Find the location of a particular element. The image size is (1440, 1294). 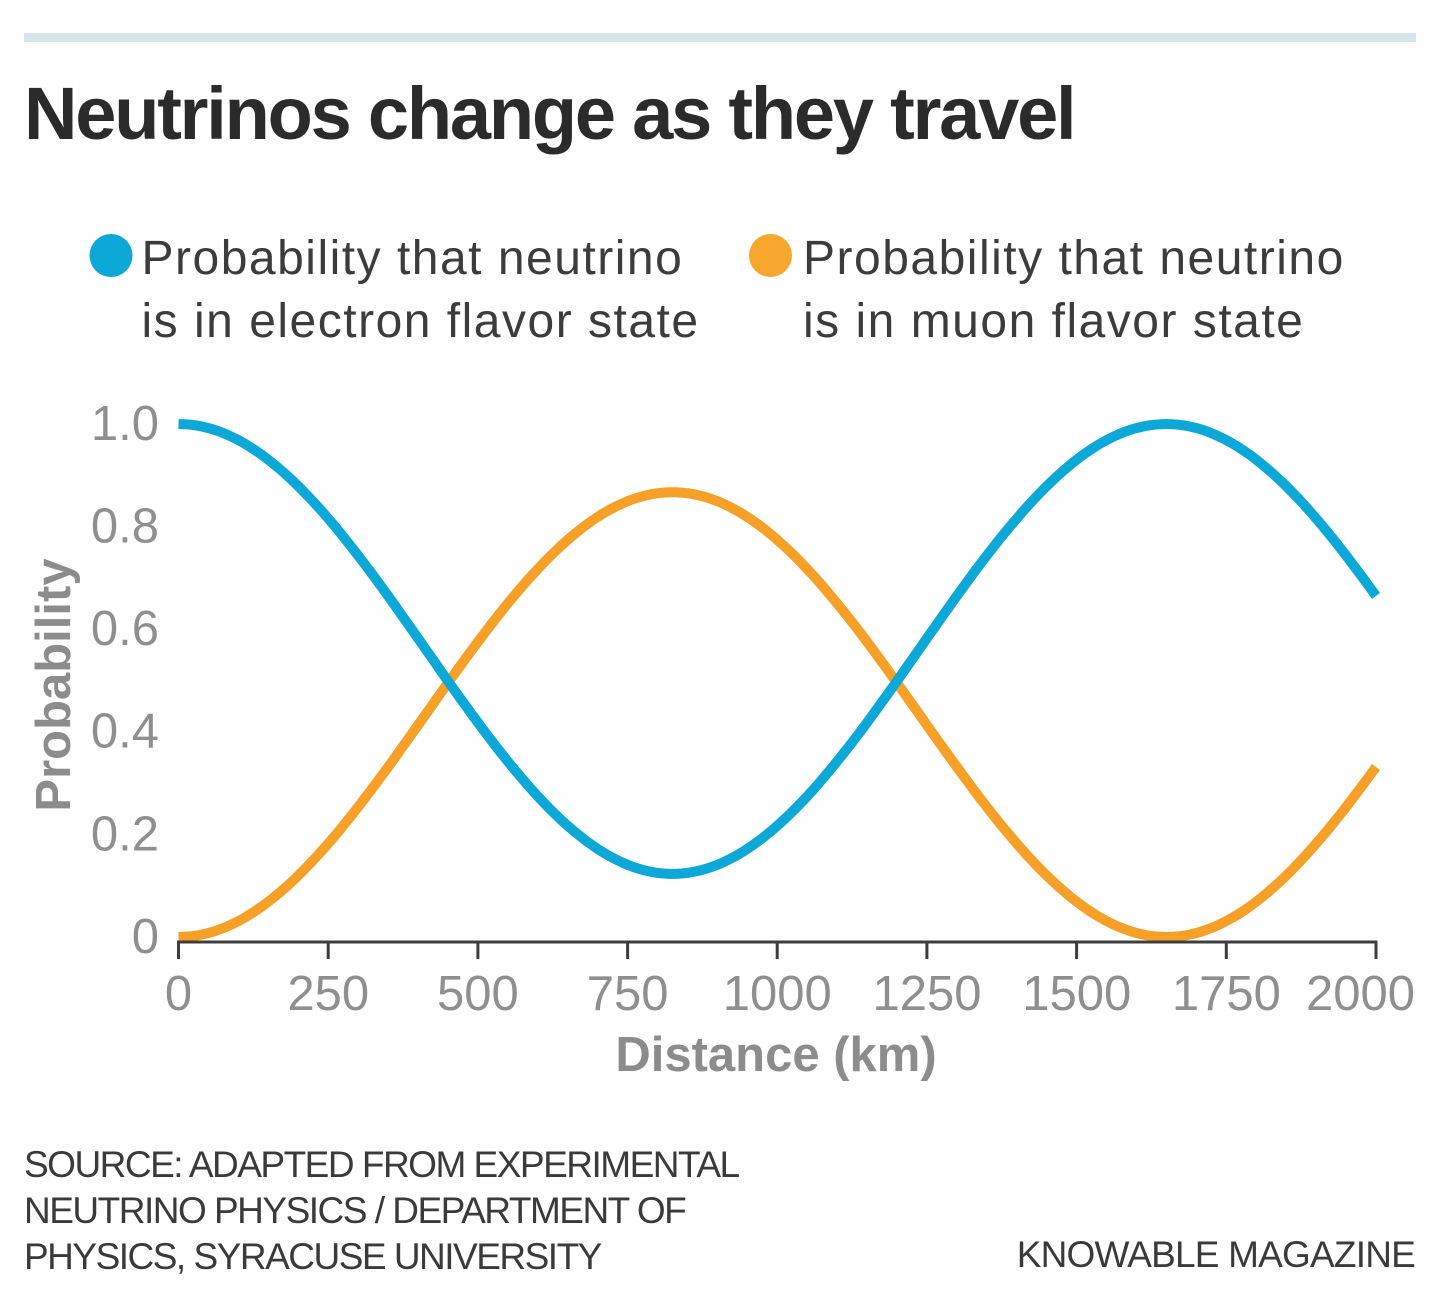

svg-text: 2000 is located at coordinates (1360, 994).